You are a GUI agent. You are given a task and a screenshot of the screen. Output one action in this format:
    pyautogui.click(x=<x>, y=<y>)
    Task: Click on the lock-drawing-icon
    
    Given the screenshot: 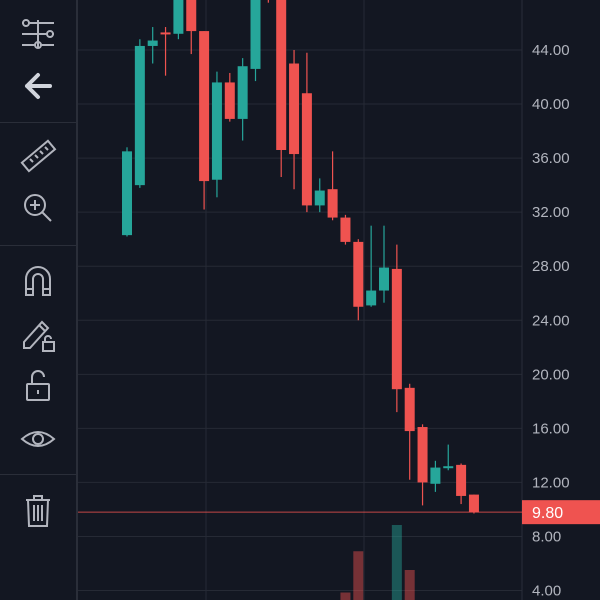 What is the action you would take?
    pyautogui.click(x=38, y=334)
    